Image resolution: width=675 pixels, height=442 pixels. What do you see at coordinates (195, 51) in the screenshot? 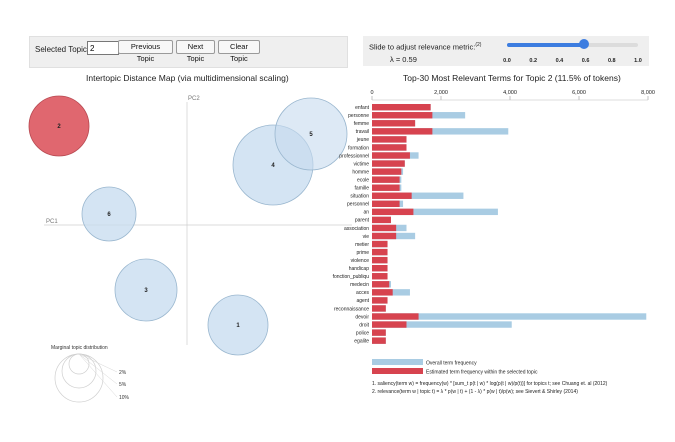
I see `next-topic-button: Next Topic` at bounding box center [195, 51].